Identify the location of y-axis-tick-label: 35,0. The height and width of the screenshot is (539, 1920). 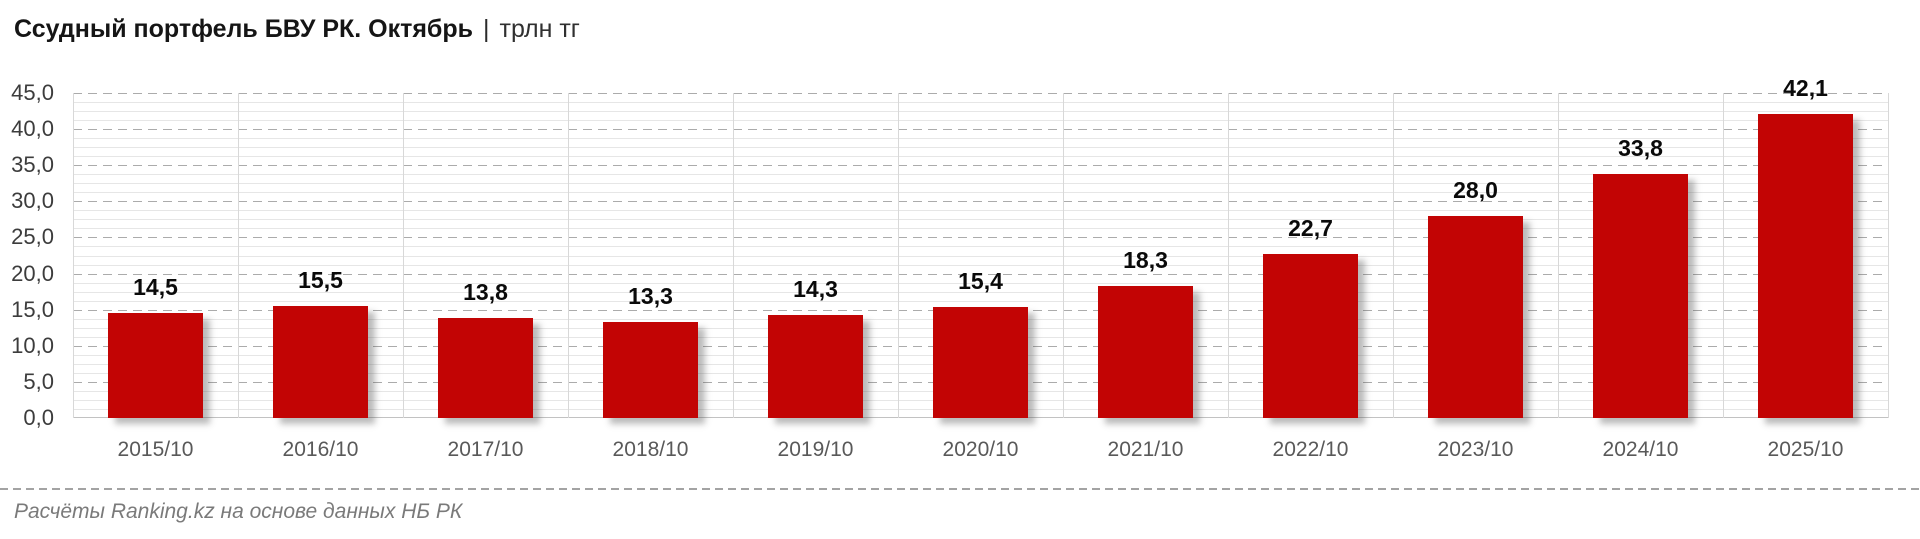
(32, 165).